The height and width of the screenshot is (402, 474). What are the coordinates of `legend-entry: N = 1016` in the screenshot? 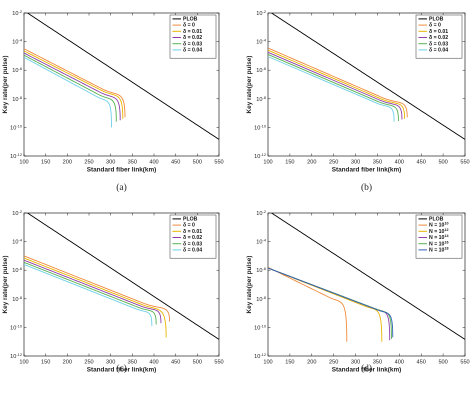 It's located at (438, 243).